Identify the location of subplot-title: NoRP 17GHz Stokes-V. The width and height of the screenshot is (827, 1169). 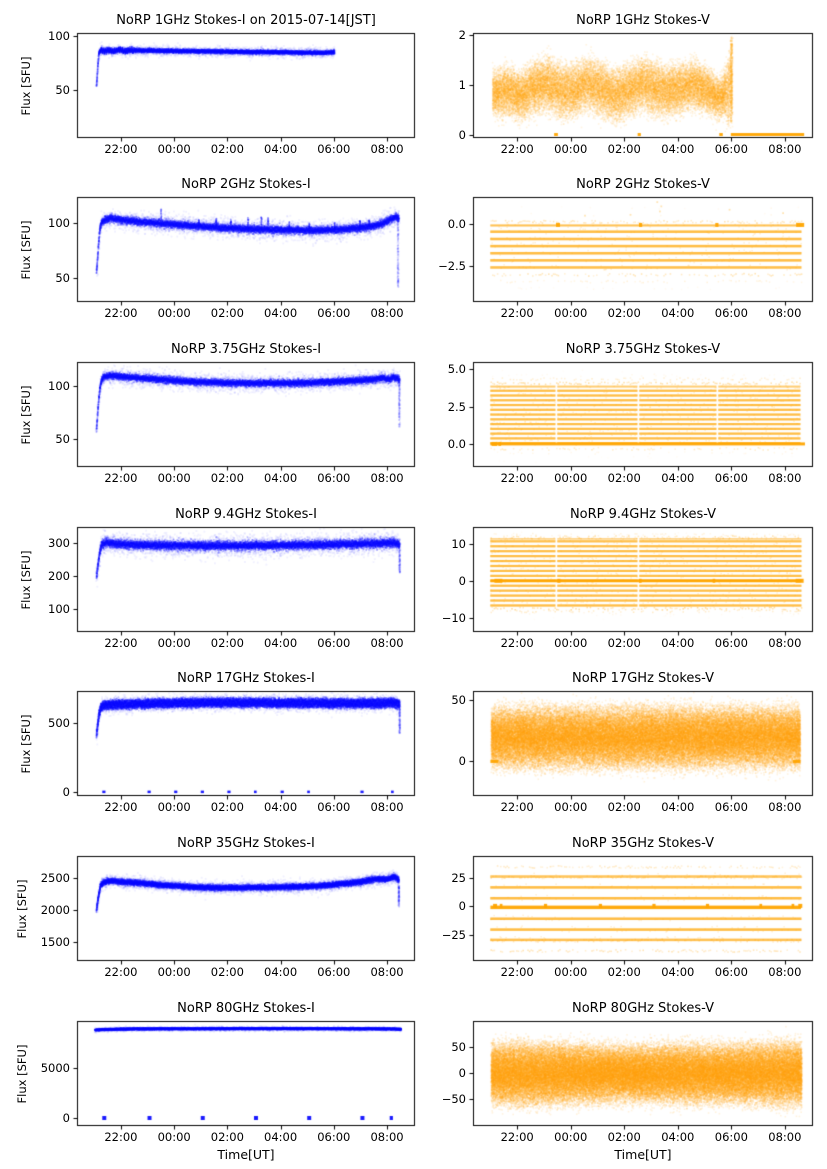
(643, 678).